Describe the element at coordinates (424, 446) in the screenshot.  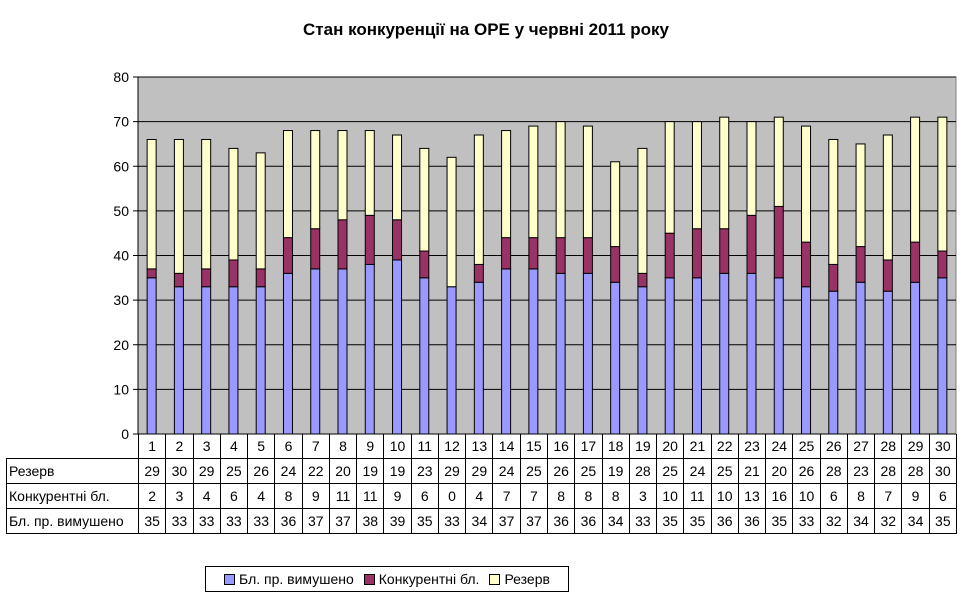
I see `x-tick-label: 11` at that location.